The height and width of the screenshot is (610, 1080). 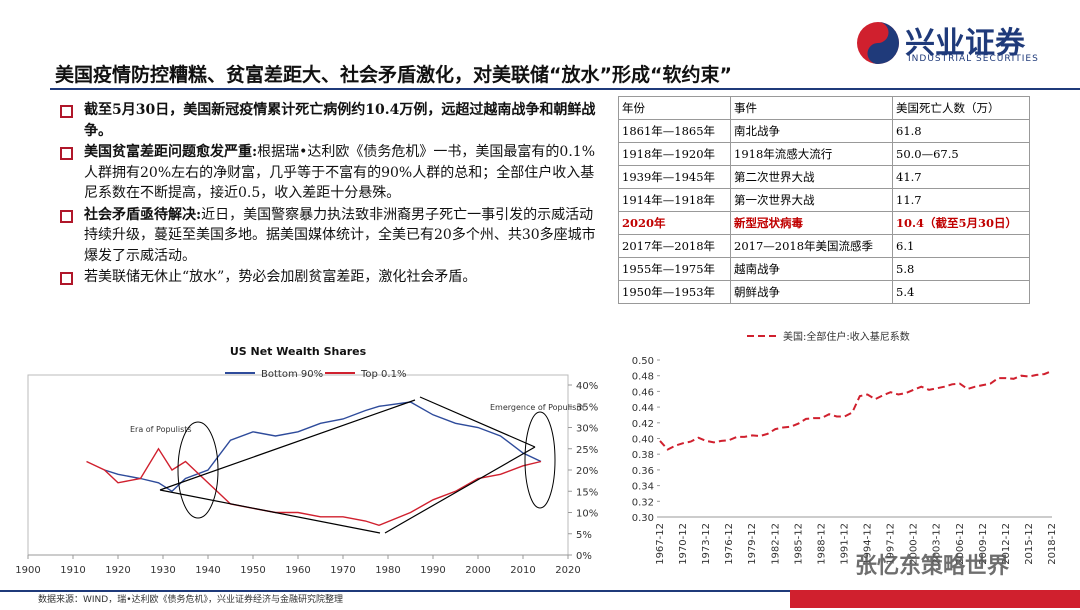 What do you see at coordinates (983, 544) in the screenshot?
I see `x-tick-label: 2009-12` at bounding box center [983, 544].